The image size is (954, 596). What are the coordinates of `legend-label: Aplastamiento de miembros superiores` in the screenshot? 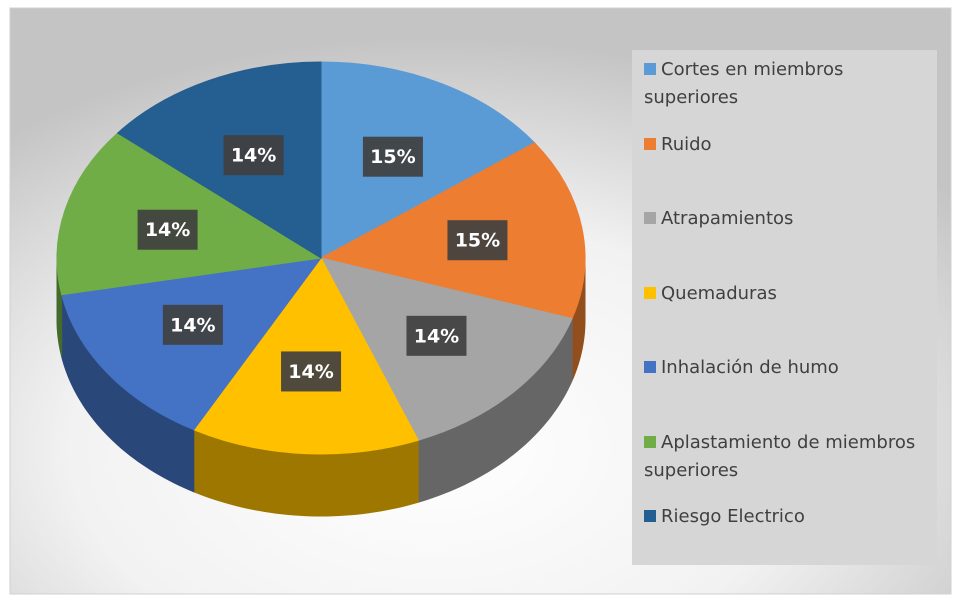 It's located at (780, 456).